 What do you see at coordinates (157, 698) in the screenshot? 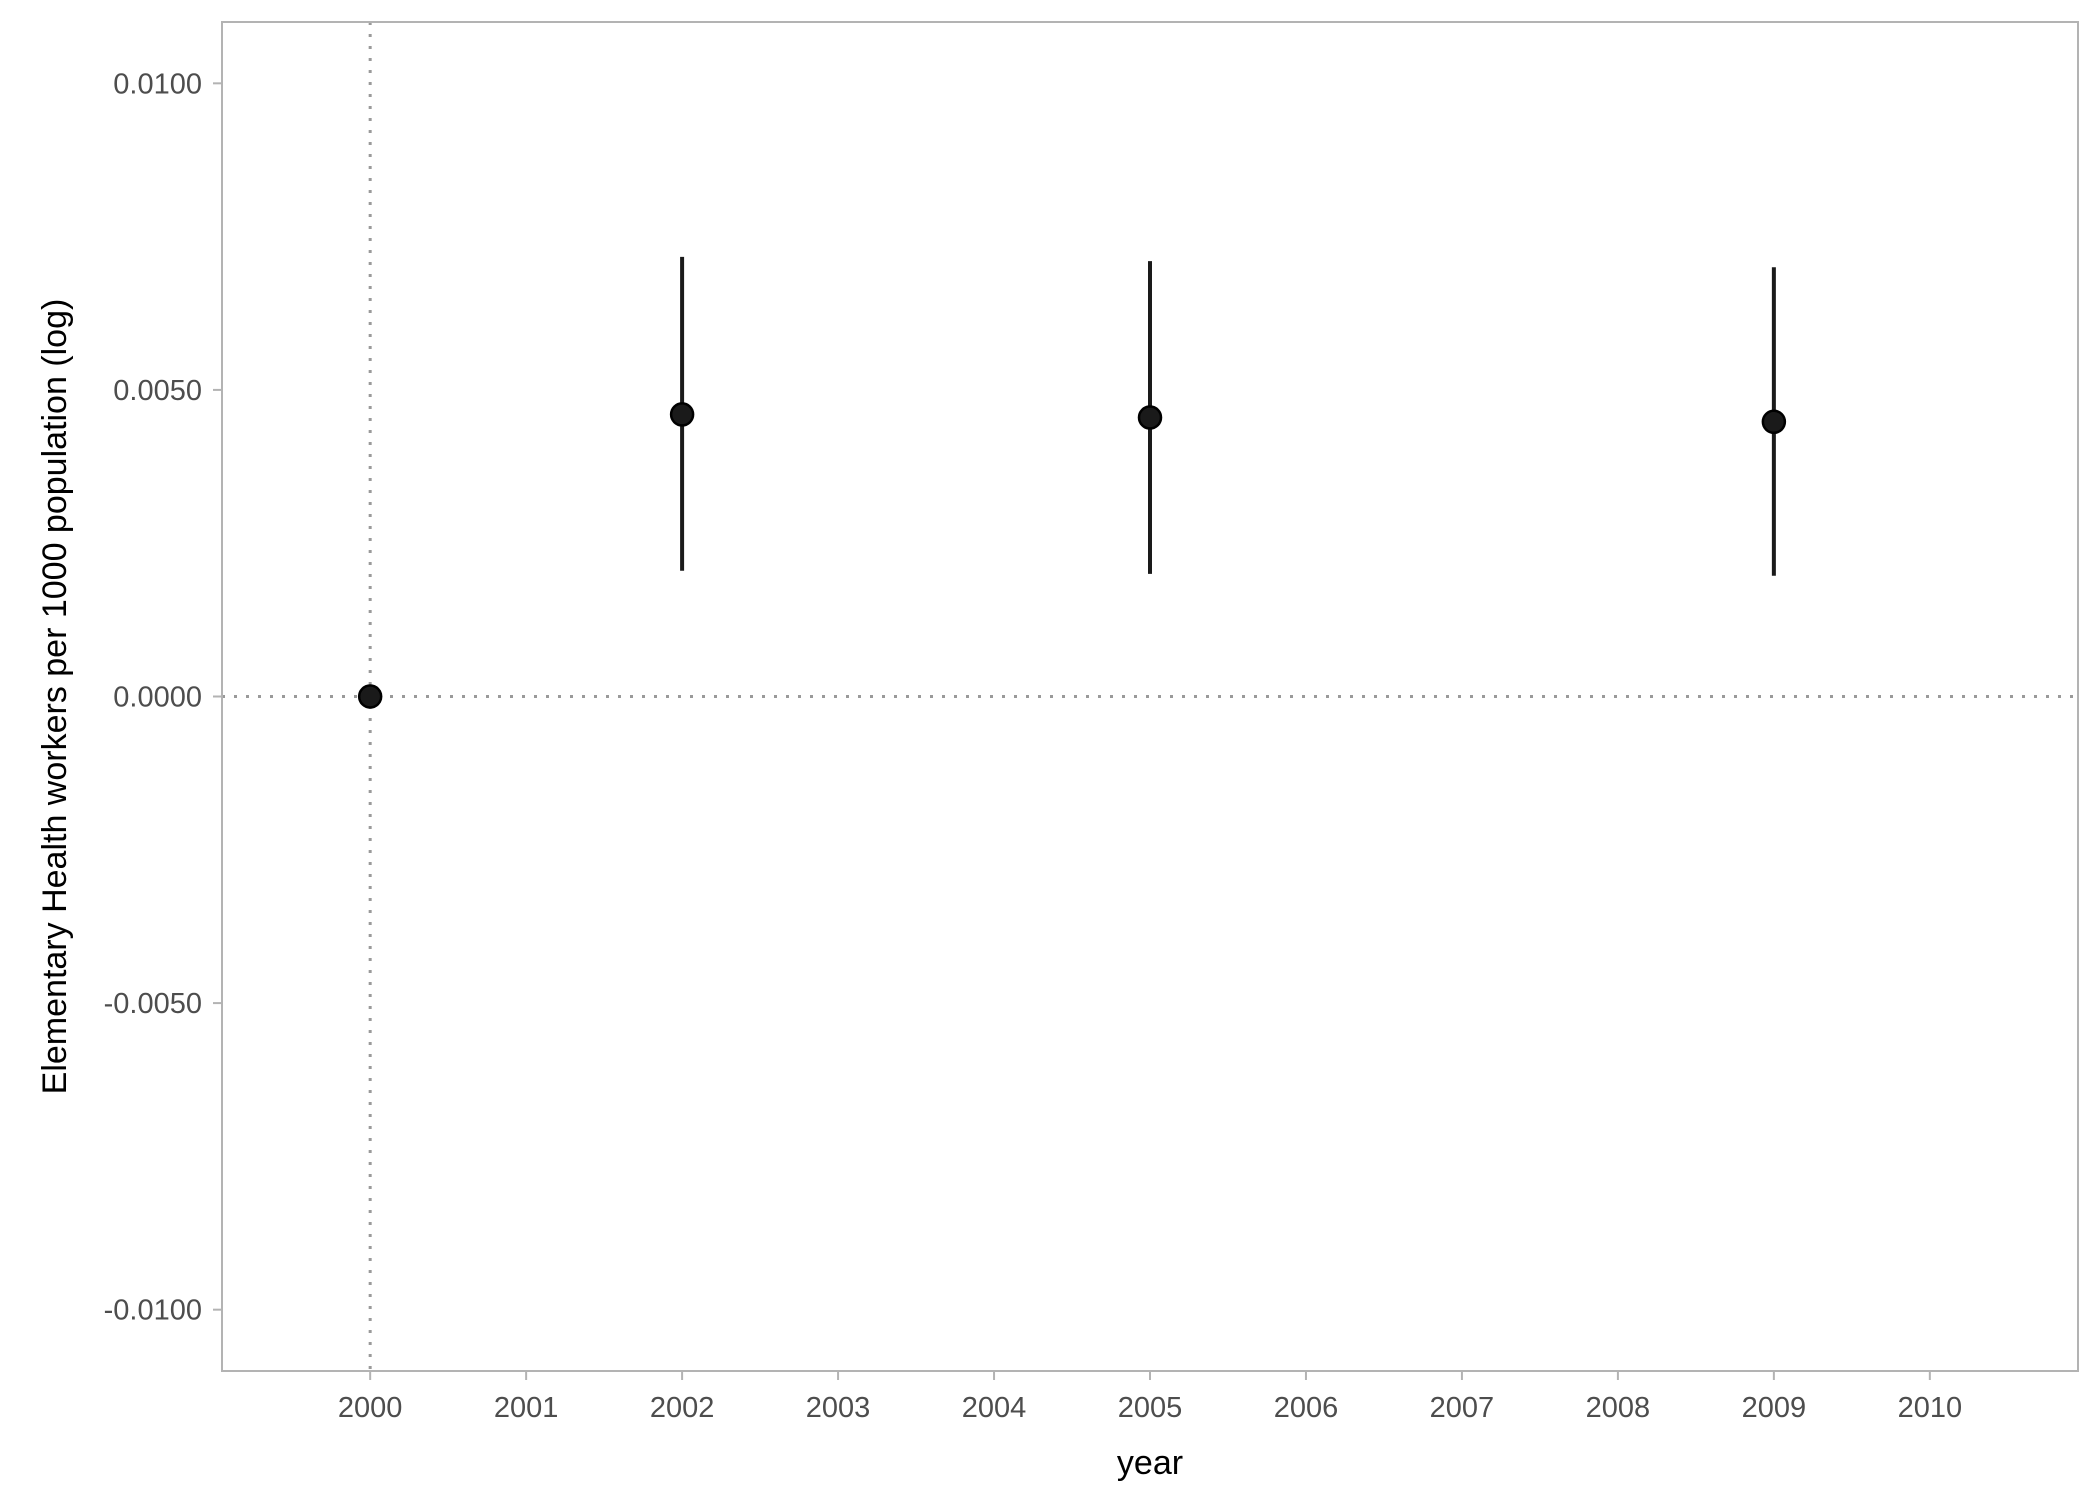
I see `y-tick-label: 0.0000` at bounding box center [157, 698].